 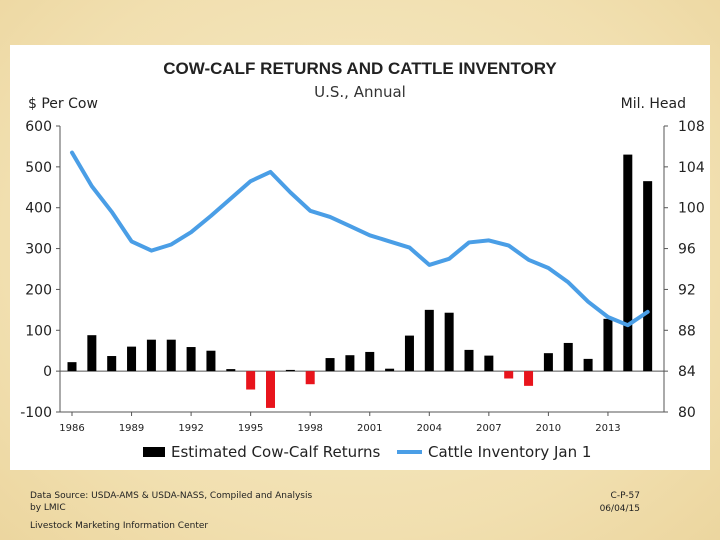 I want to click on right-tick-label: 108, so click(x=691, y=127).